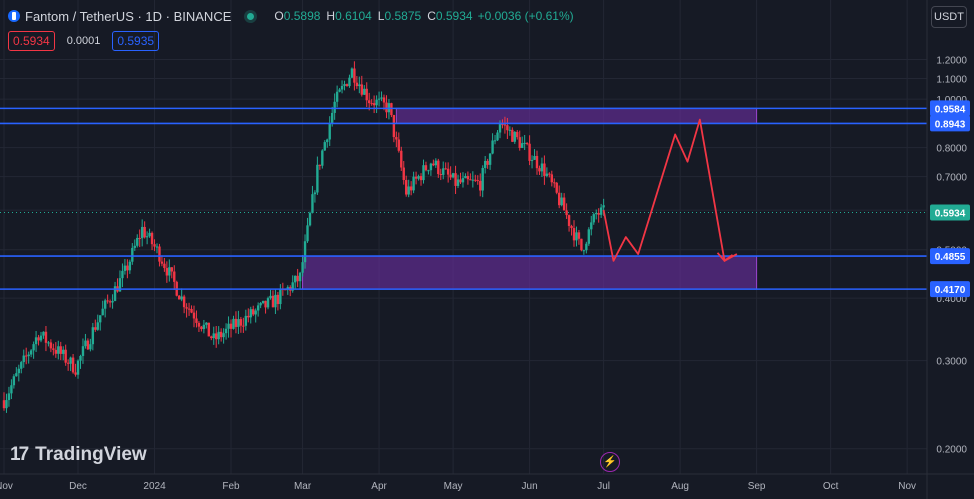 The image size is (974, 499). What do you see at coordinates (31, 41) in the screenshot?
I see `sell-price-button: 0.5934` at bounding box center [31, 41].